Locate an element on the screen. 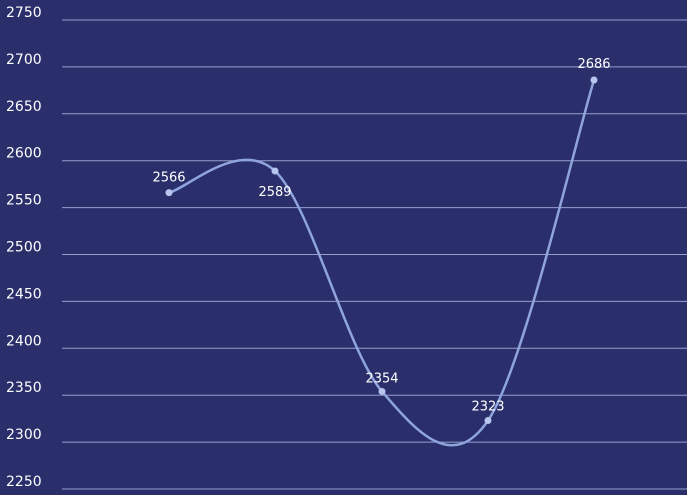 Image resolution: width=687 pixels, height=495 pixels. y-tick-label: 2650 is located at coordinates (24, 107).